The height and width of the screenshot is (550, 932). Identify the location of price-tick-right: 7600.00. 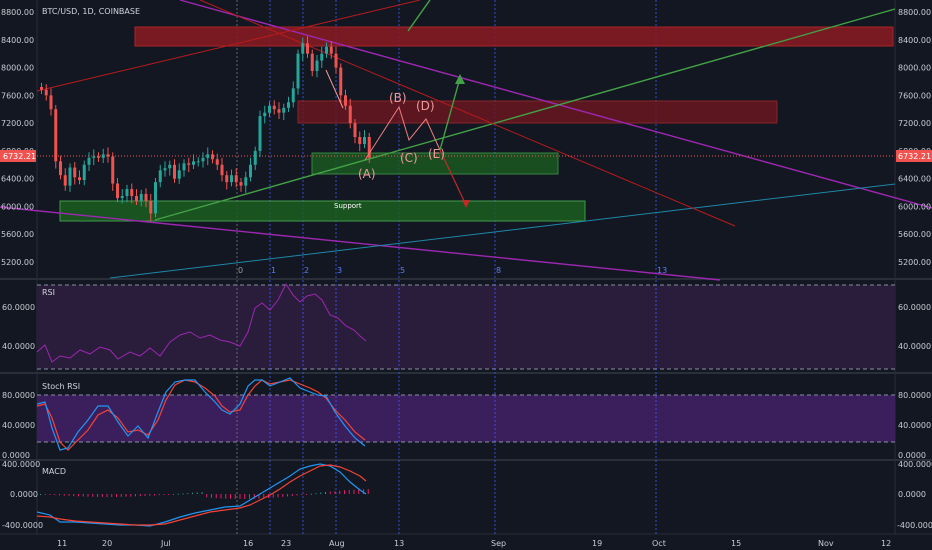
(914, 95).